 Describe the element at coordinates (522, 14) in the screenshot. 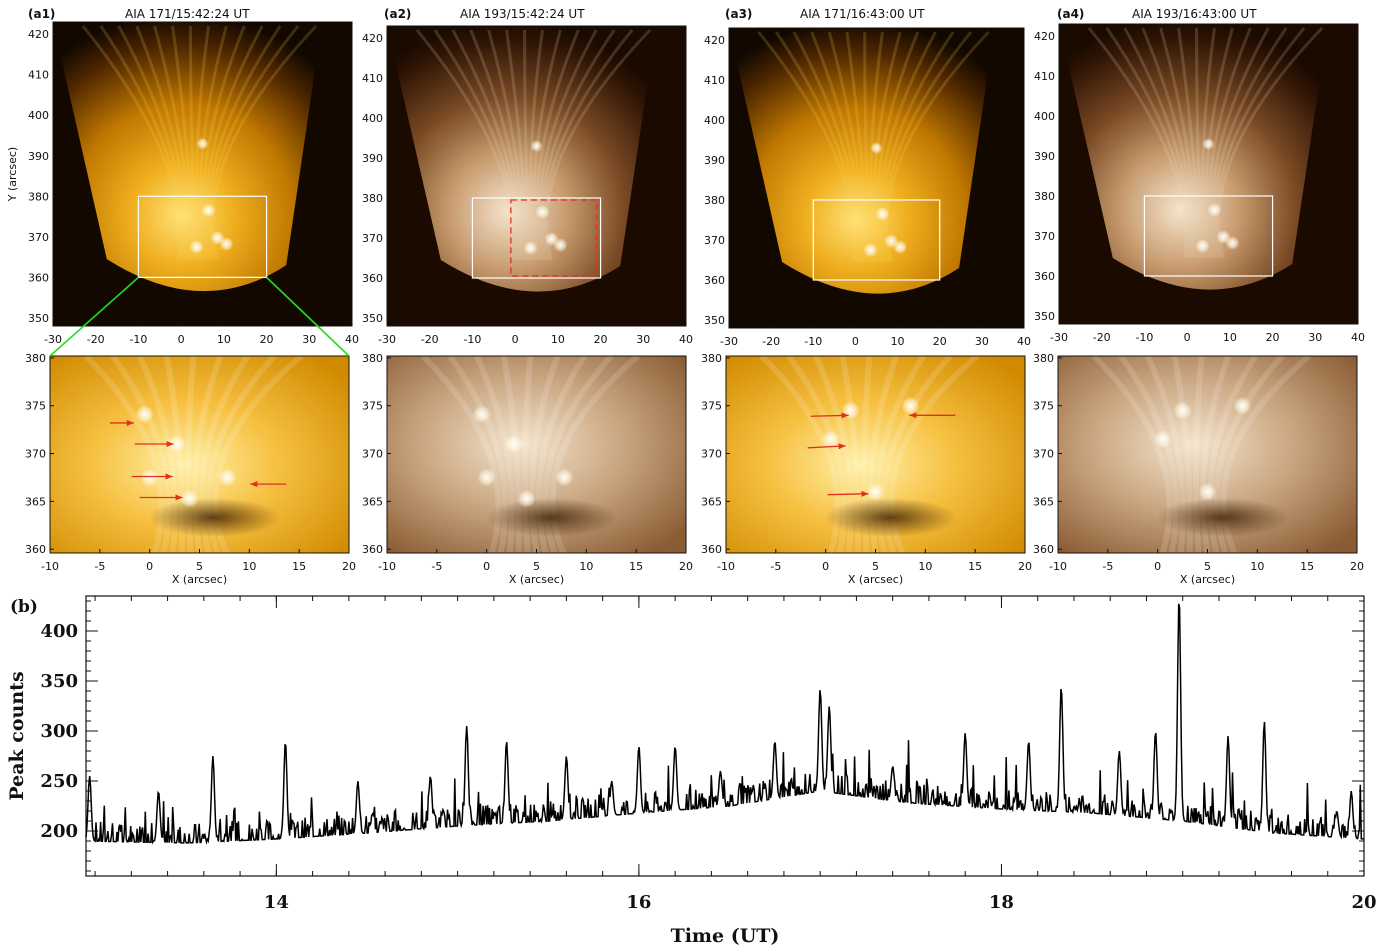

I see `panel-title: AIA 193/15:42:24 UT` at that location.